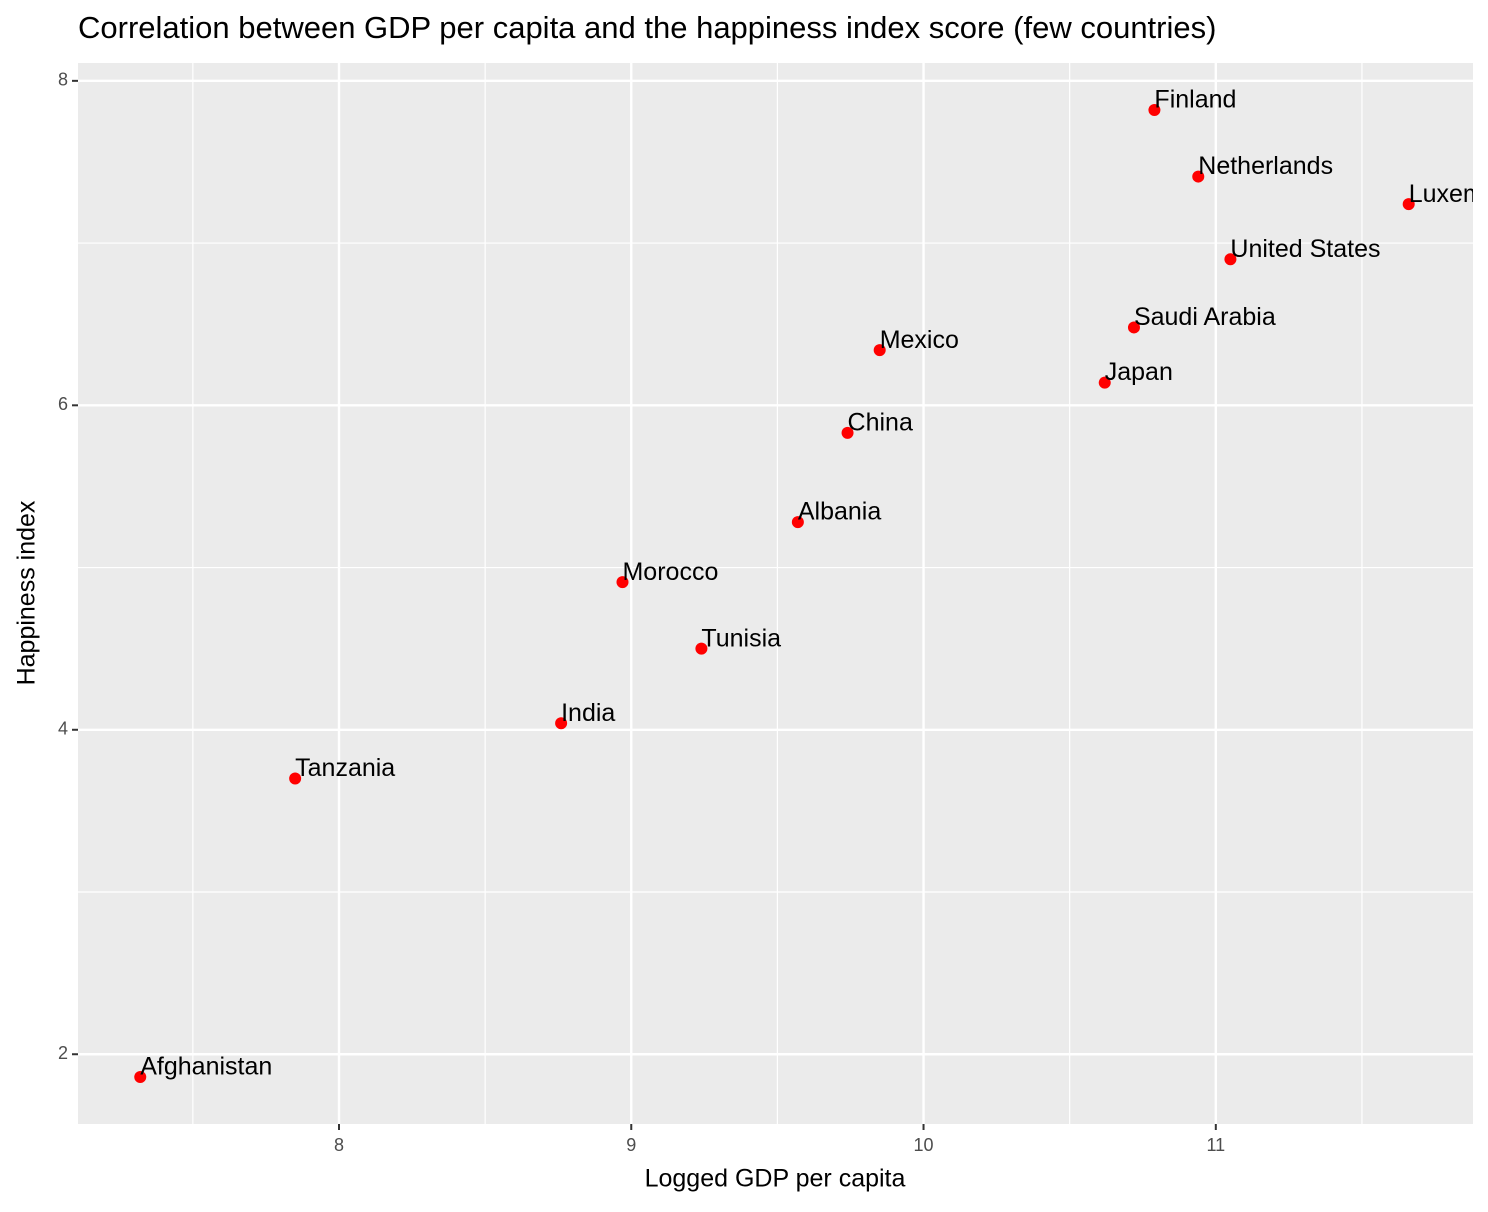 This screenshot has height=1212, width=1488. Describe the element at coordinates (27, 592) in the screenshot. I see `y-axis-label: Happiness index` at that location.